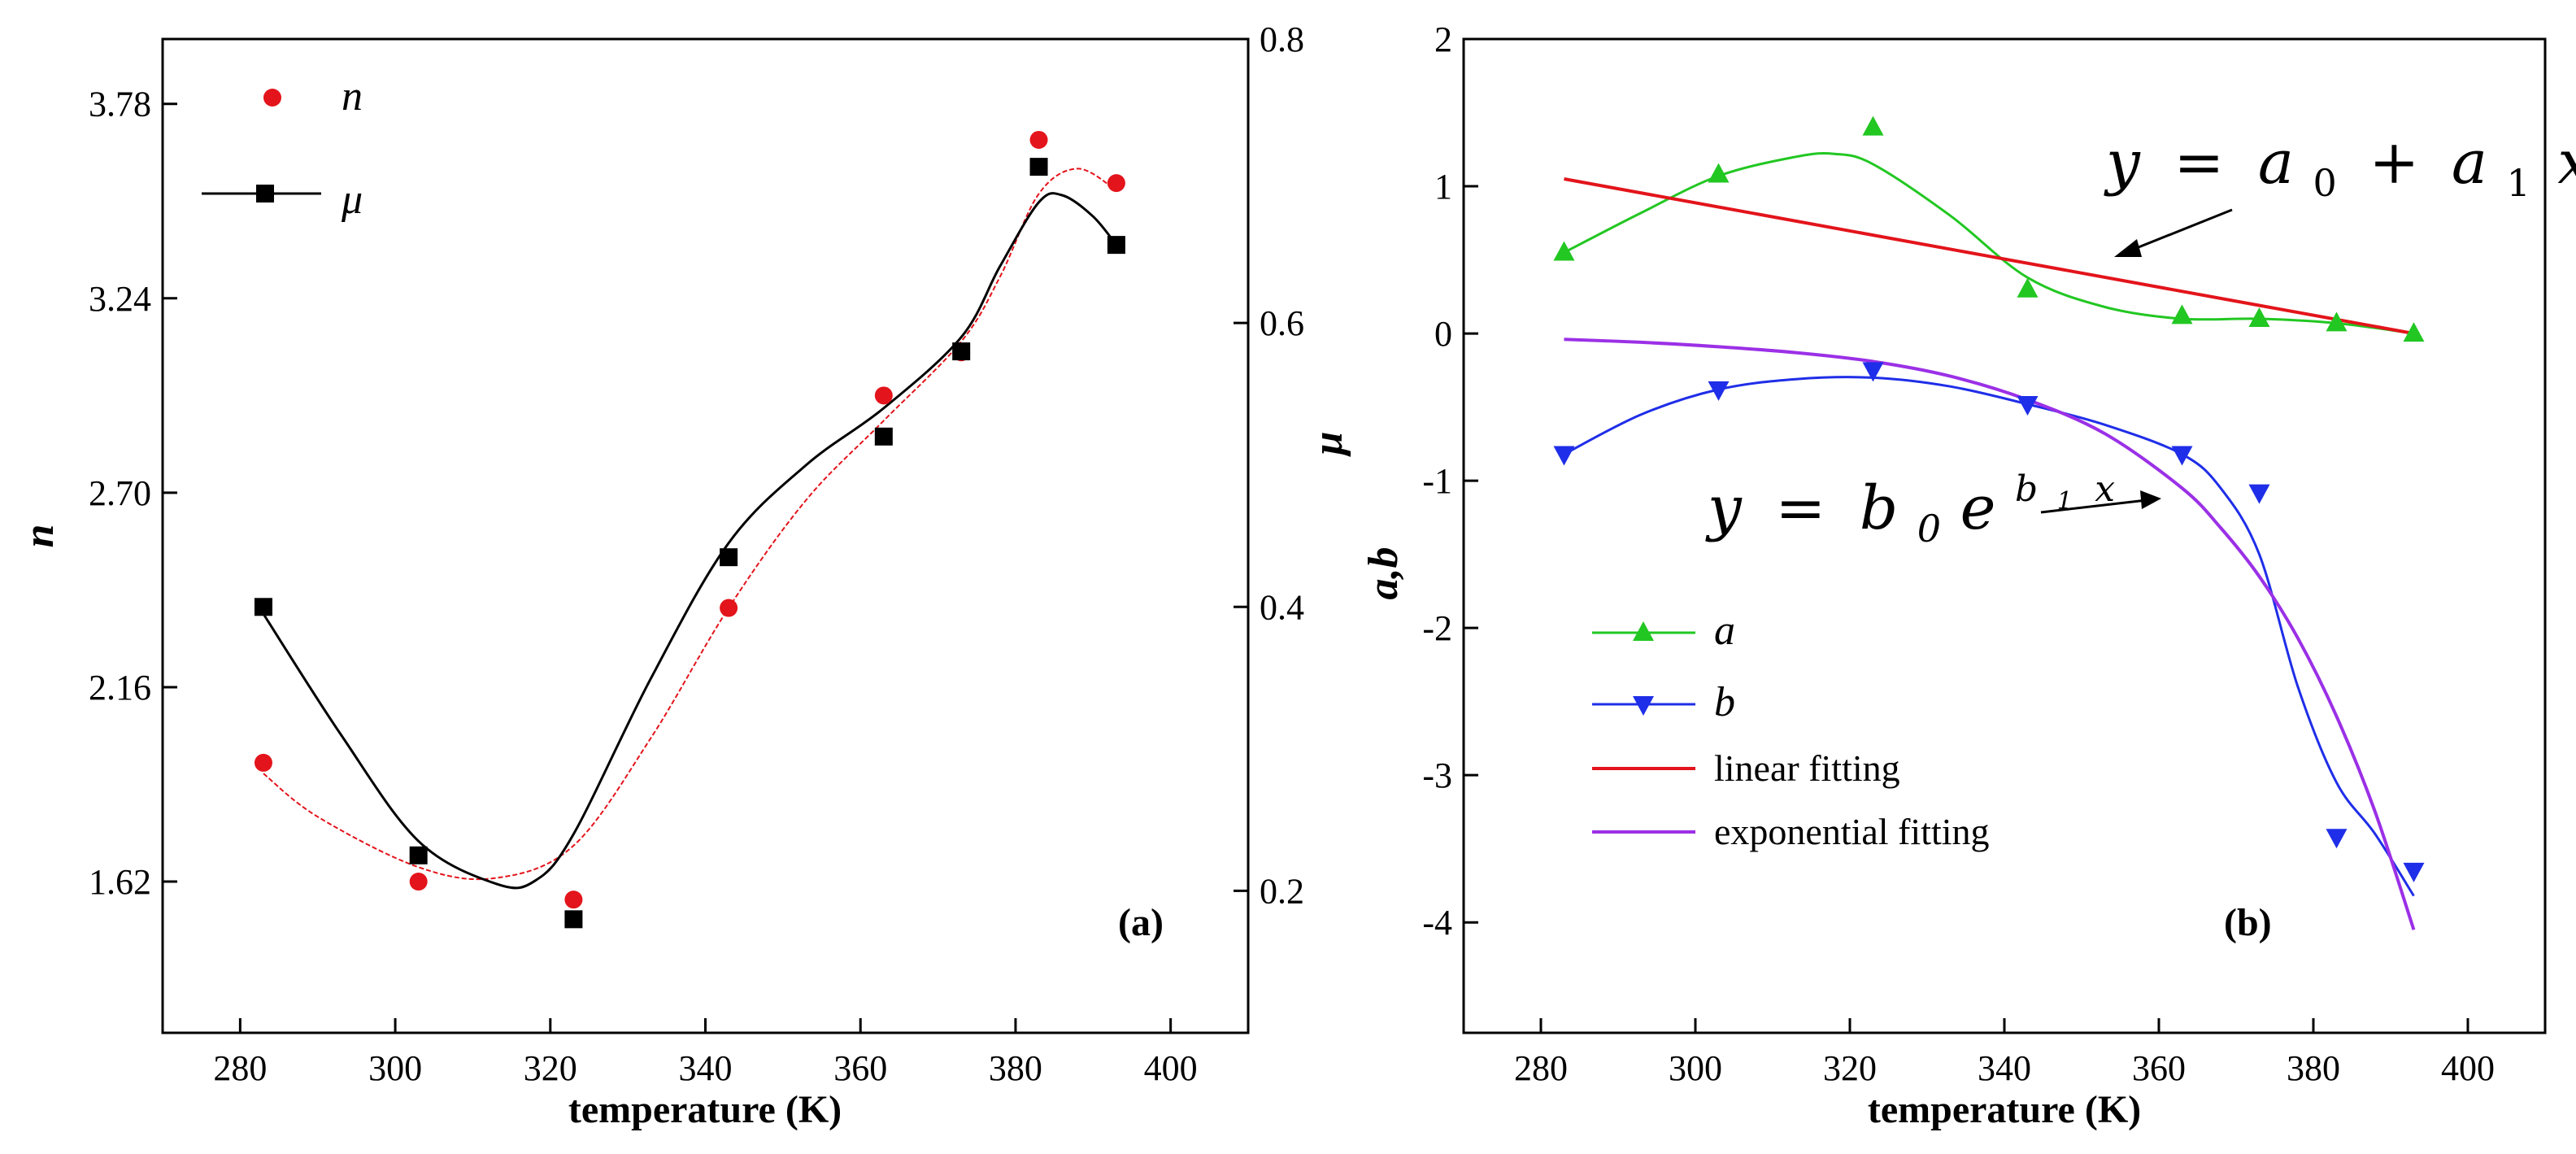  I want to click on exp-eq-exp-b: b, so click(2027, 489).